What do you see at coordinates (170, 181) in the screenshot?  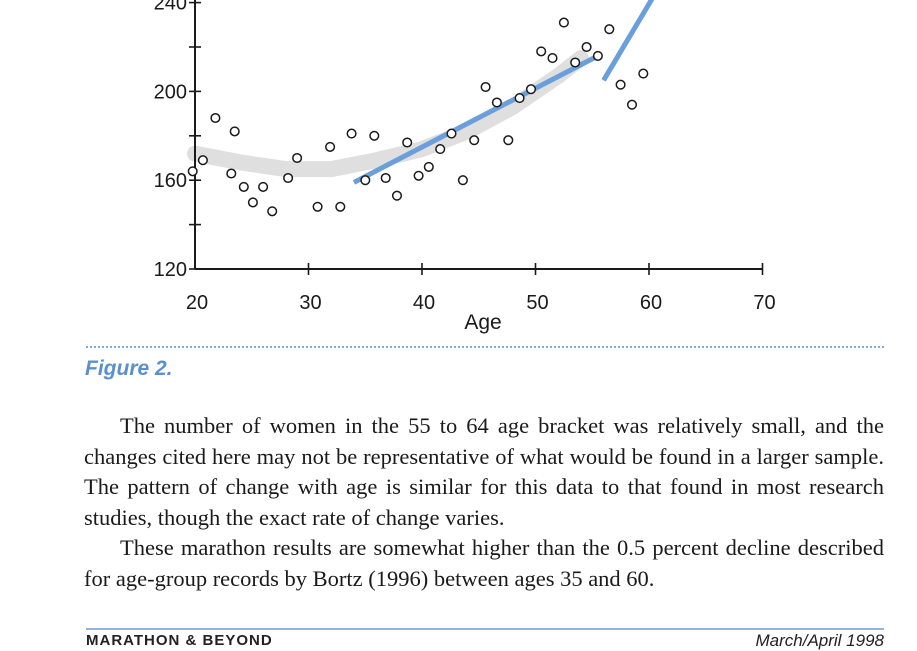 I see `y-tick-label: 160` at bounding box center [170, 181].